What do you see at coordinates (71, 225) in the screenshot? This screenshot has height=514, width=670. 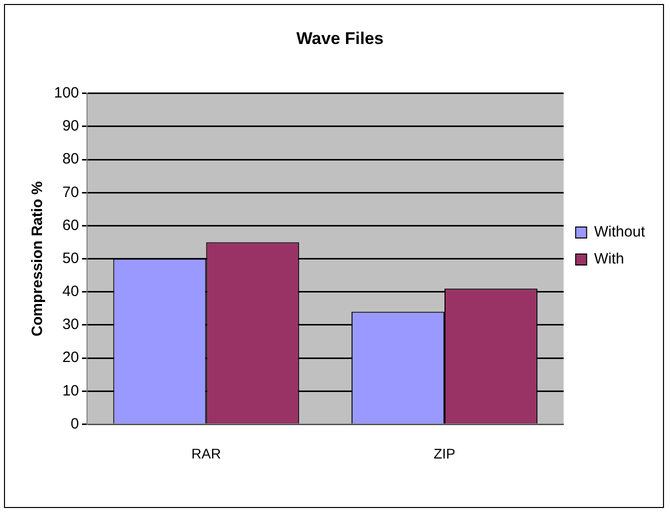 I see `y-tick-label: 60` at bounding box center [71, 225].